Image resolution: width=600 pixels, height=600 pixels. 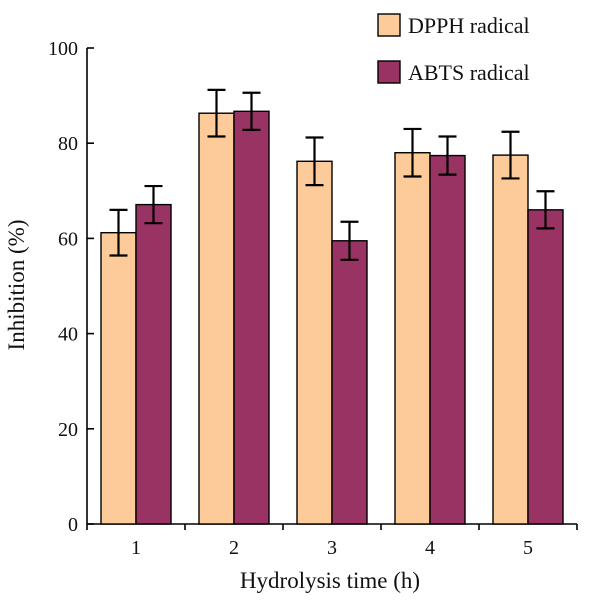 I want to click on legend-label: ABTS radical, so click(x=469, y=72).